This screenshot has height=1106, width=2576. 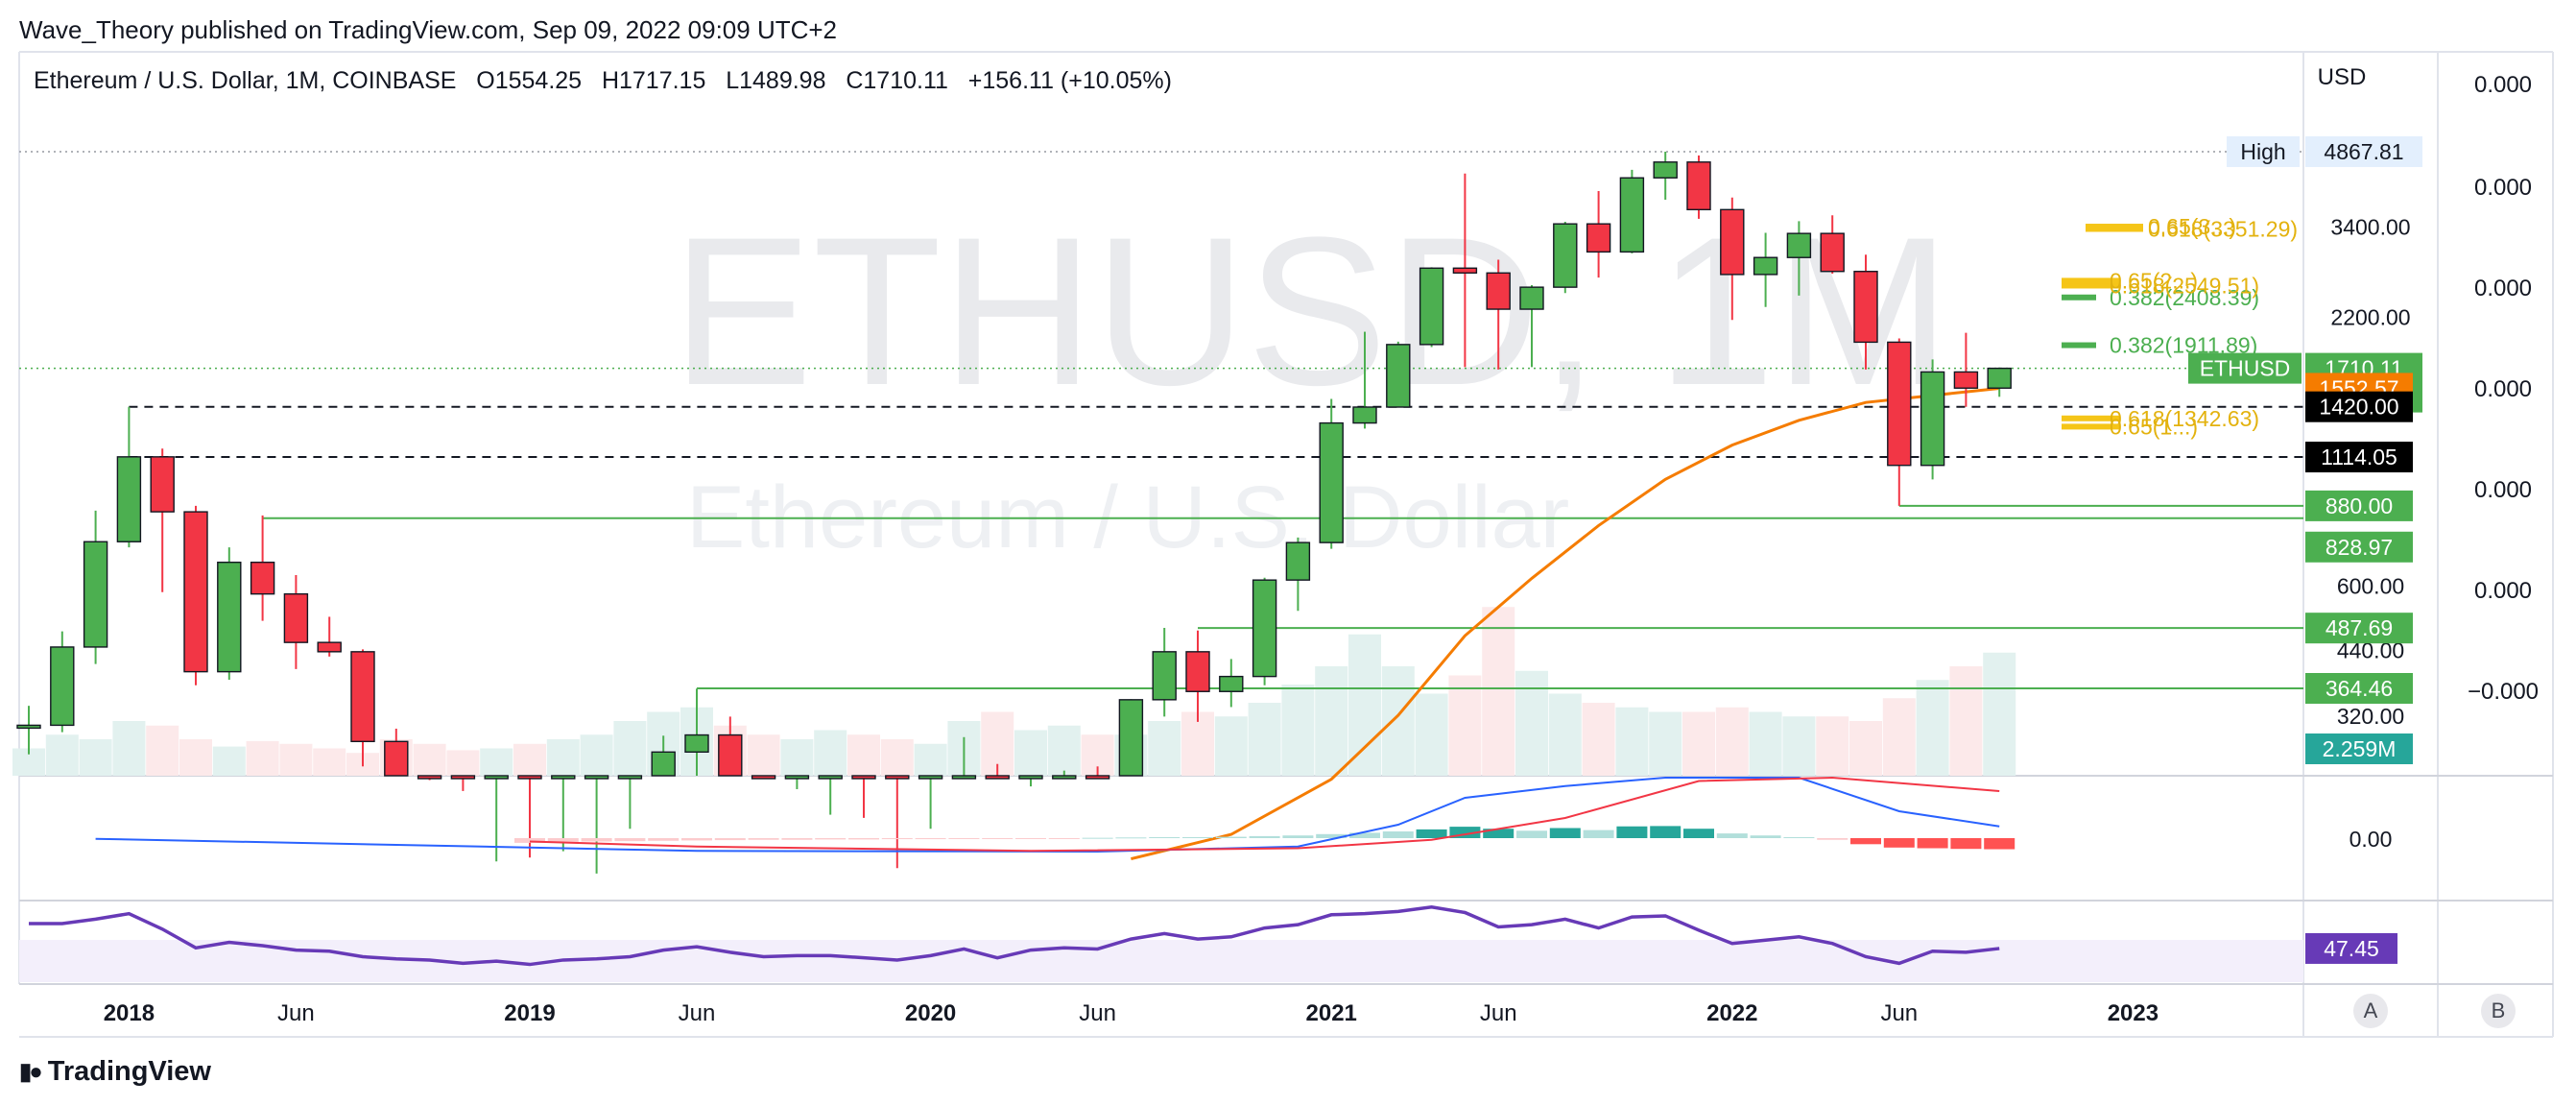 I want to click on rsi-band, so click(x=1161, y=961).